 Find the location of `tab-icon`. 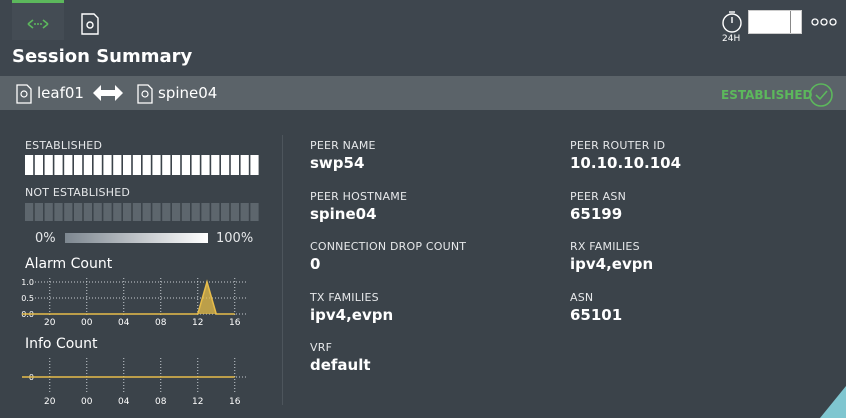

tab-icon is located at coordinates (39, 20).